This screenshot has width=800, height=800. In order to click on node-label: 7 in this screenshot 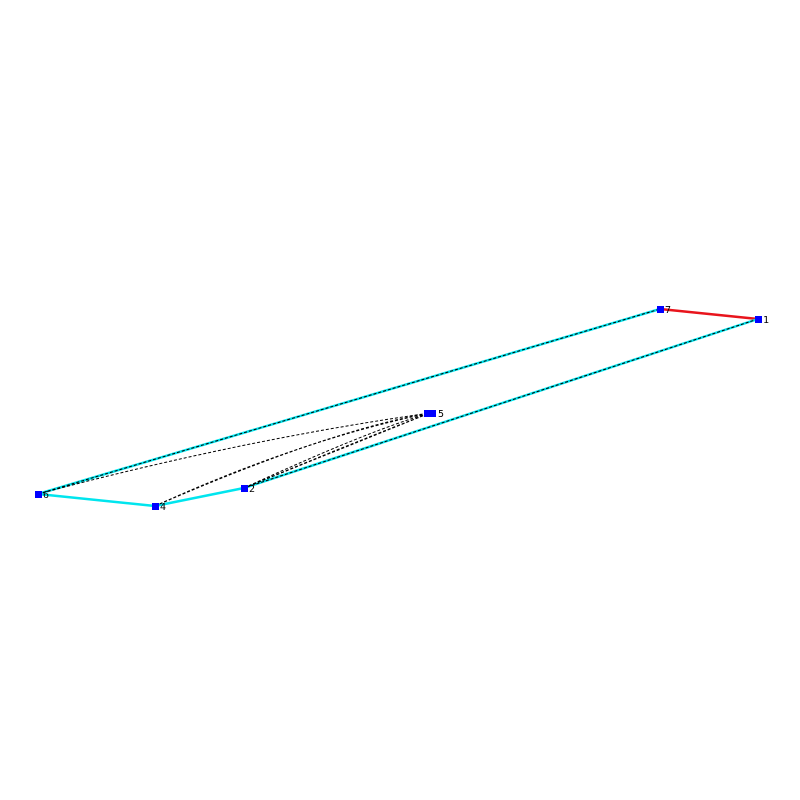, I will do `click(668, 310)`.